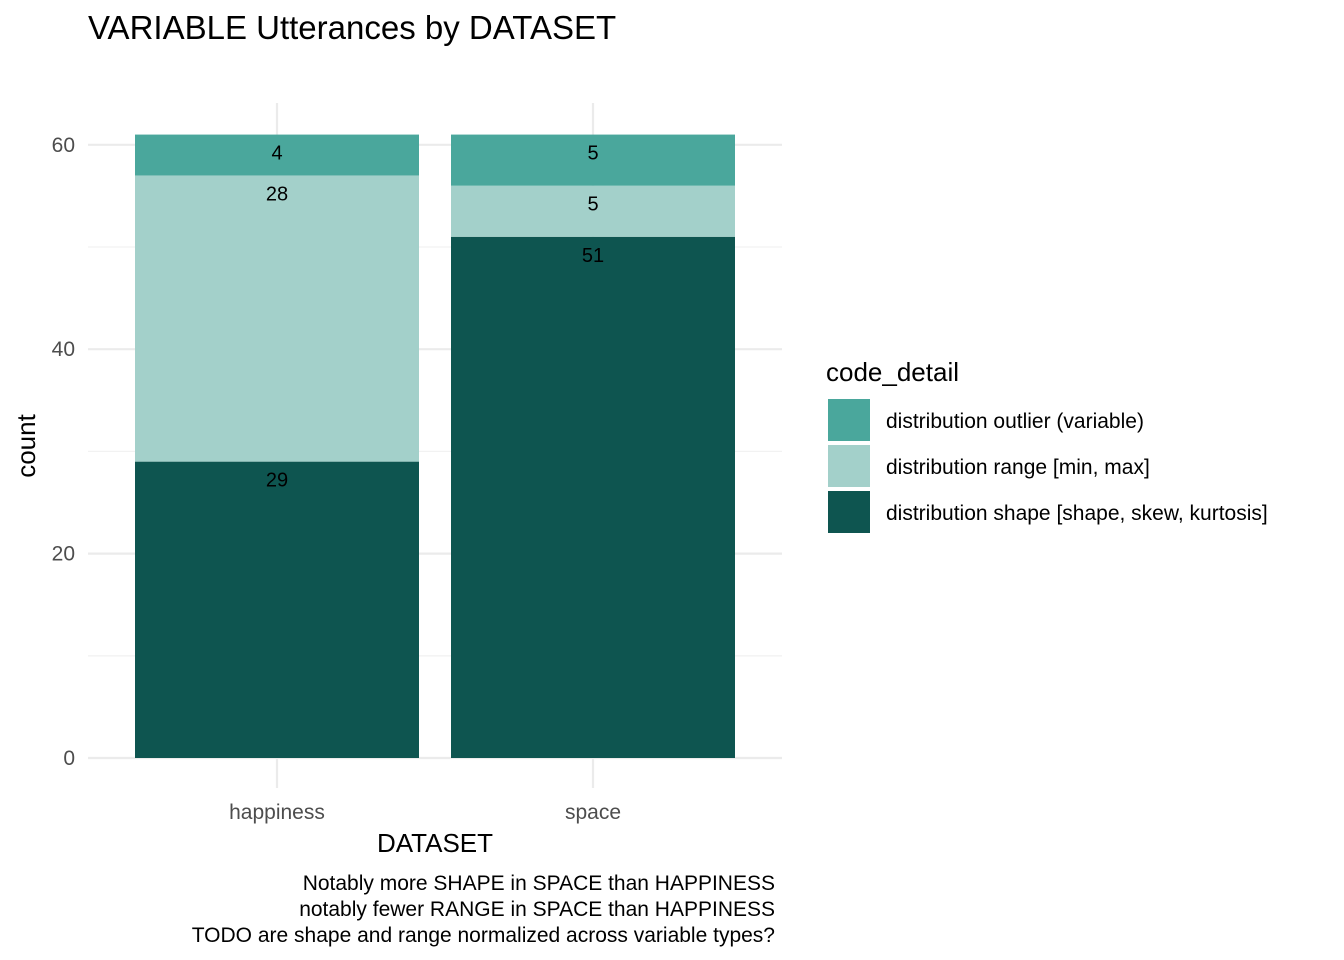 This screenshot has width=1344, height=960. I want to click on y-tick-label: 40, so click(63, 349).